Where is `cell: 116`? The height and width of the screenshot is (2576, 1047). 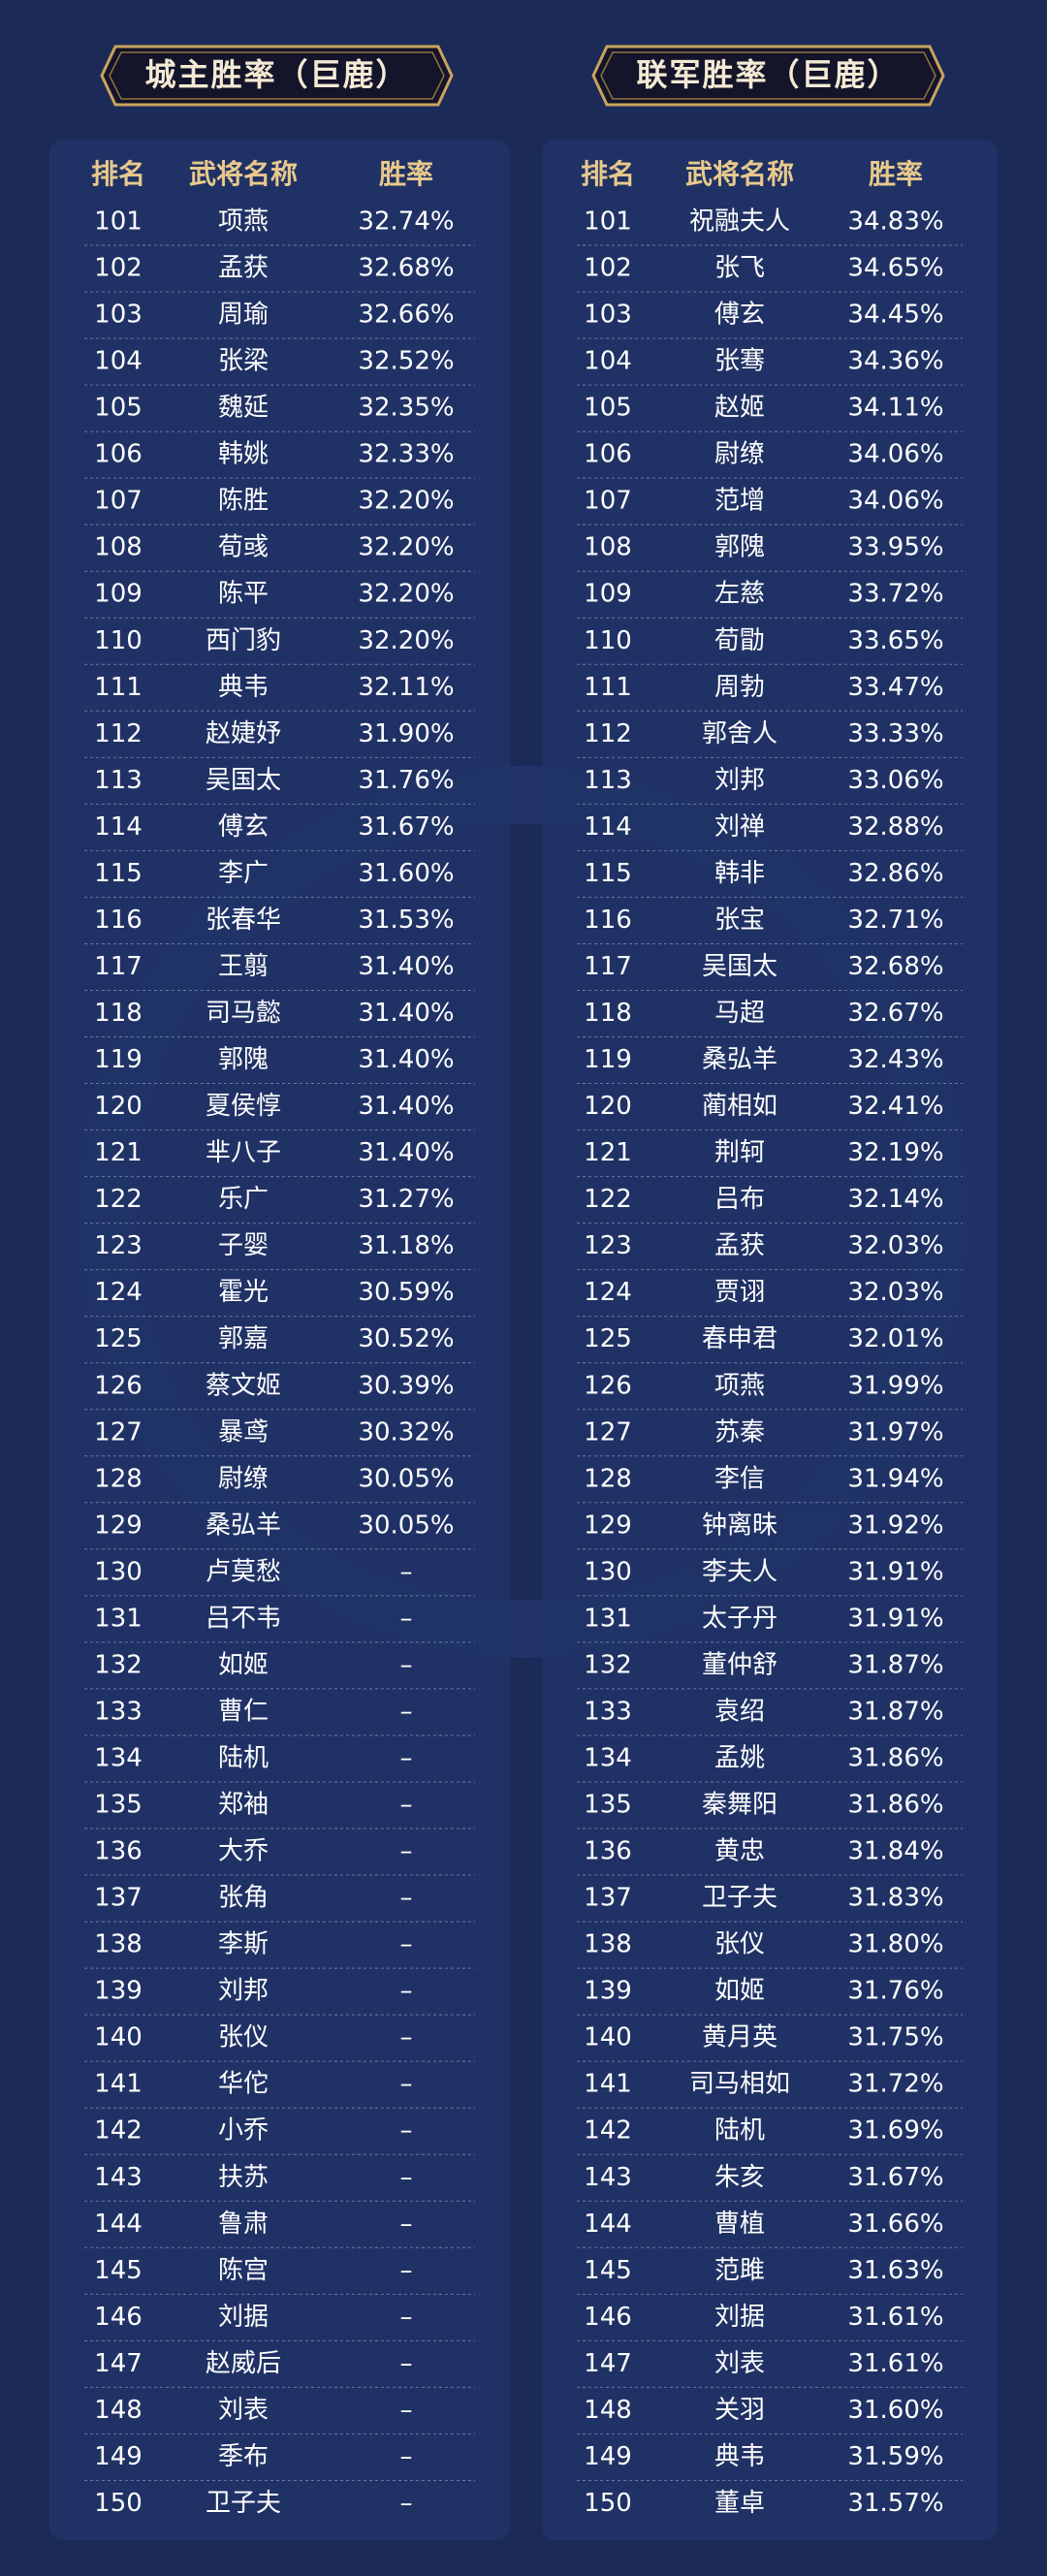 cell: 116 is located at coordinates (608, 920).